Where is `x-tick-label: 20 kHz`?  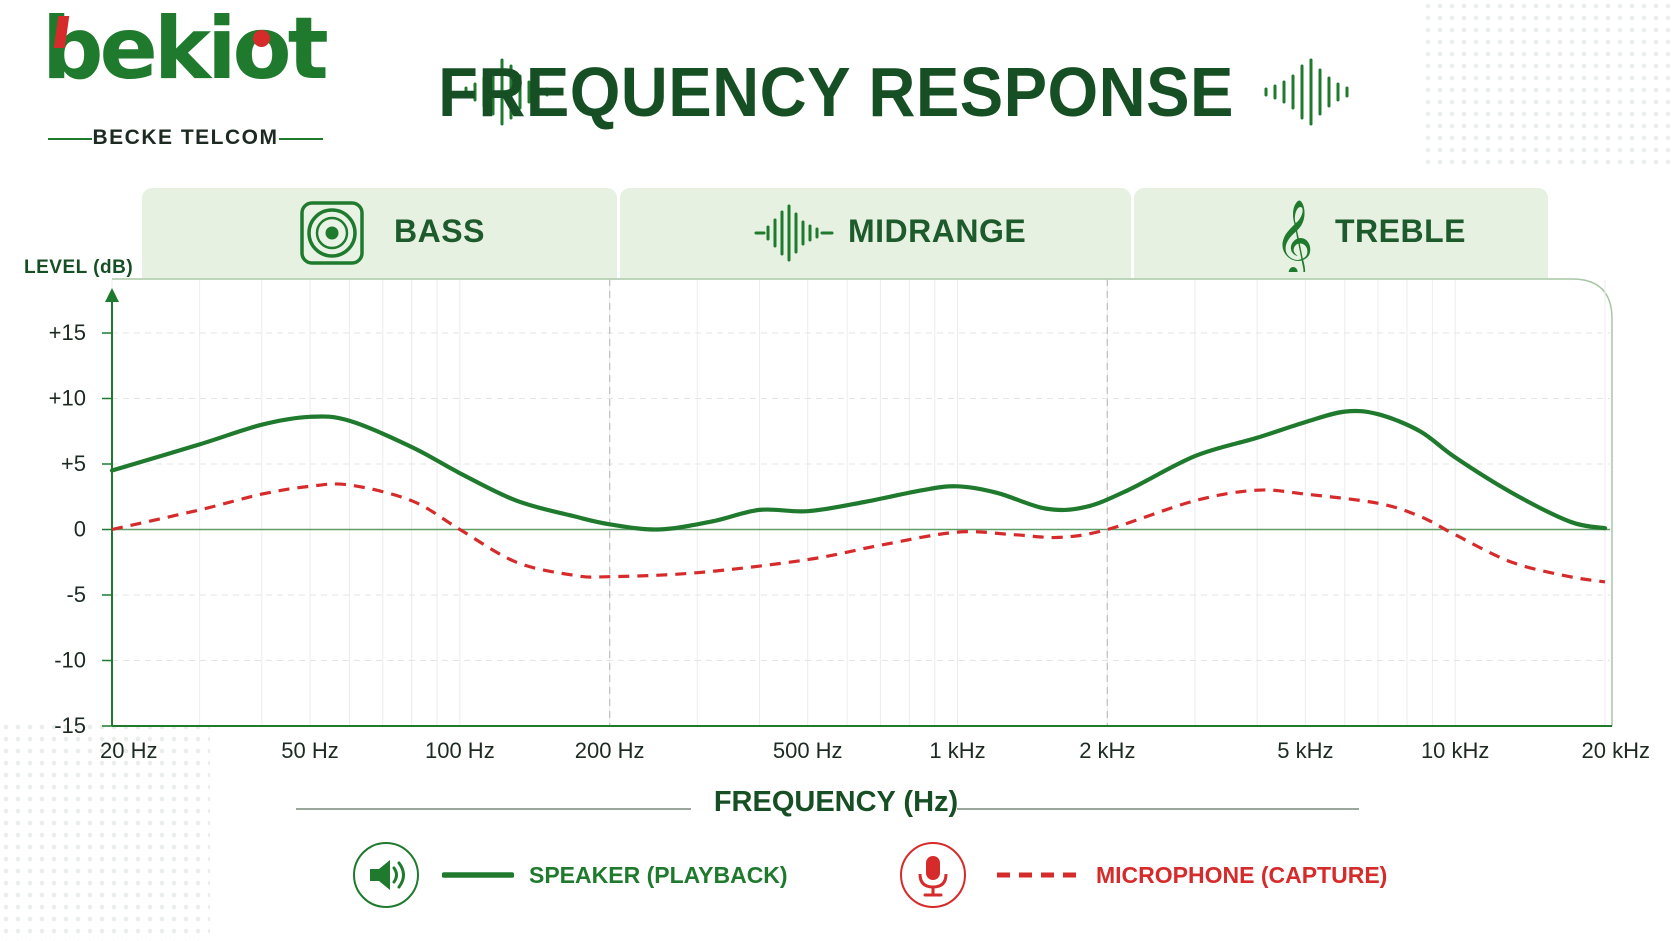
x-tick-label: 20 kHz is located at coordinates (1616, 750).